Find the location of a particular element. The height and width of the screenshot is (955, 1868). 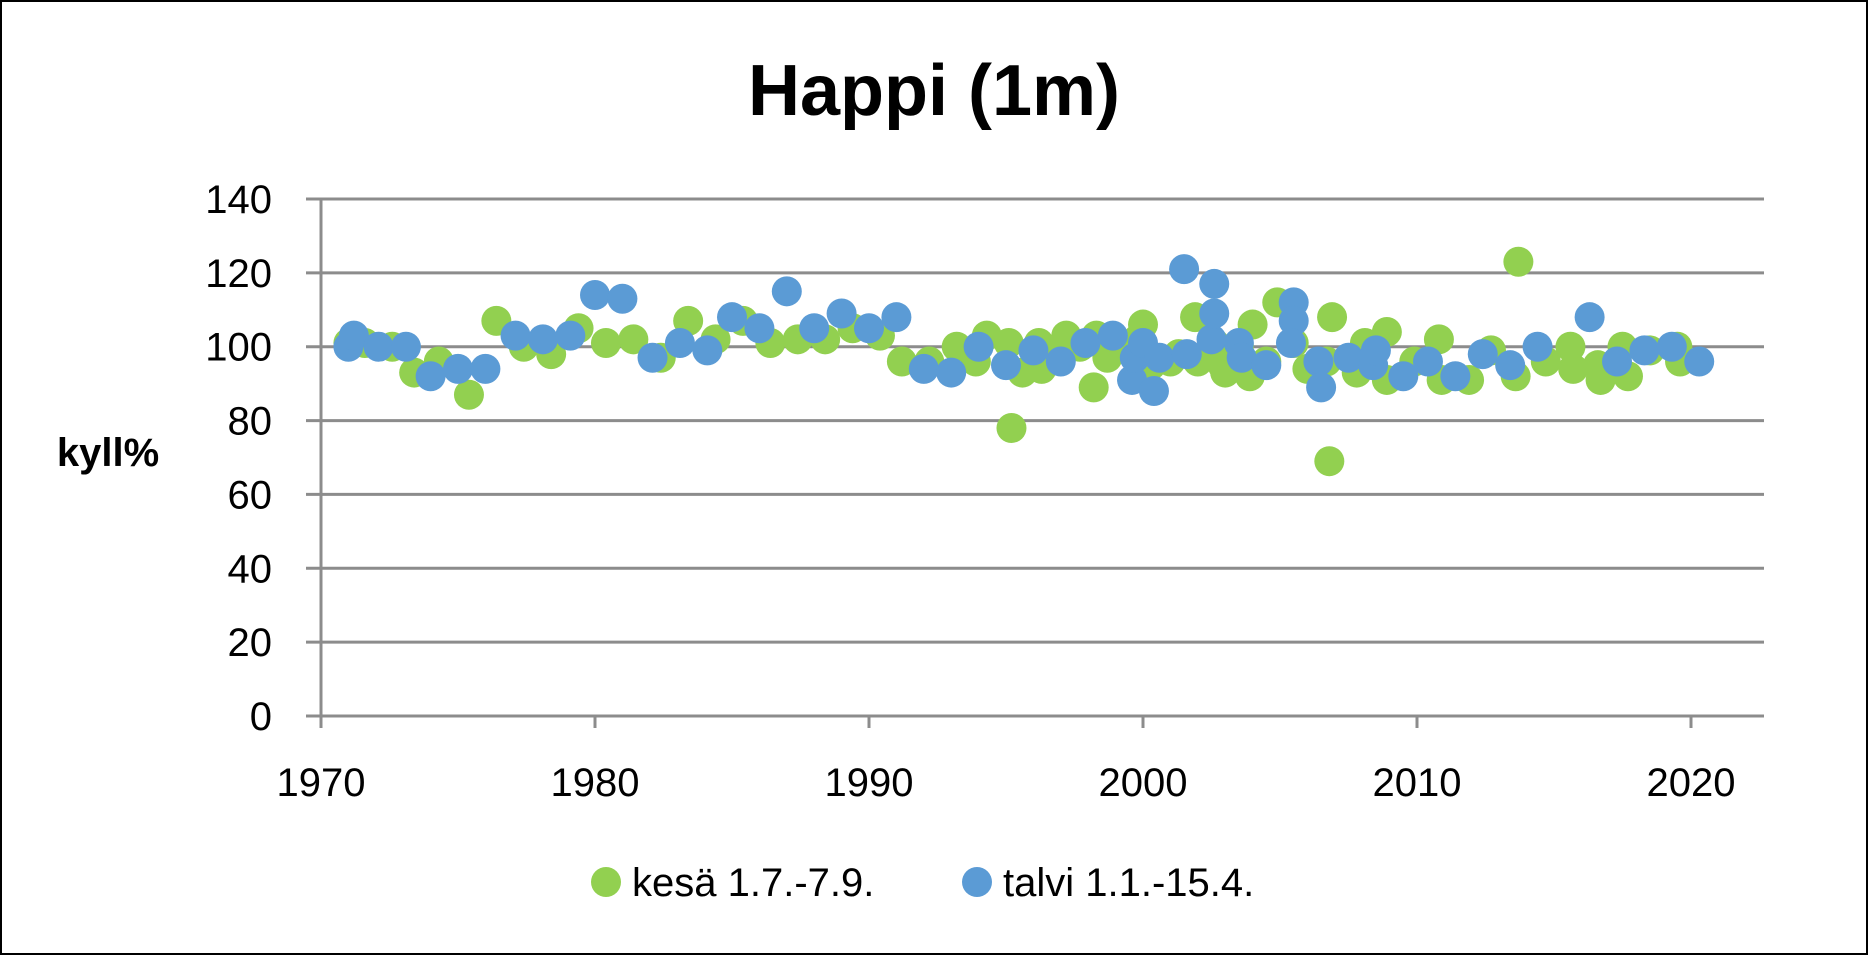

y-tick-label-60: 60 is located at coordinates (250, 495).